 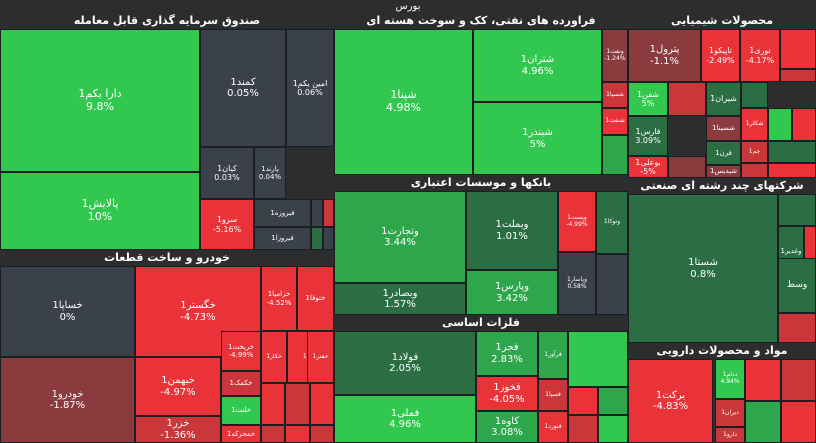 What do you see at coordinates (67, 405) in the screenshot?
I see `tile-change: -1.87%` at bounding box center [67, 405].